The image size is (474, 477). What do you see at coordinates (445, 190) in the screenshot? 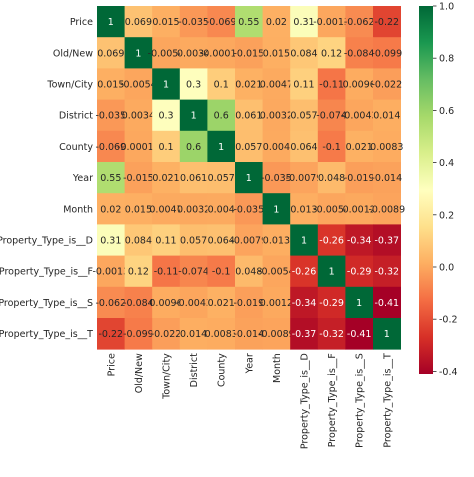
I see `colorbar-ticks: -0.4 -0.2 0.0 0.2 0.4 0.6 0.8 1.0` at bounding box center [445, 190].